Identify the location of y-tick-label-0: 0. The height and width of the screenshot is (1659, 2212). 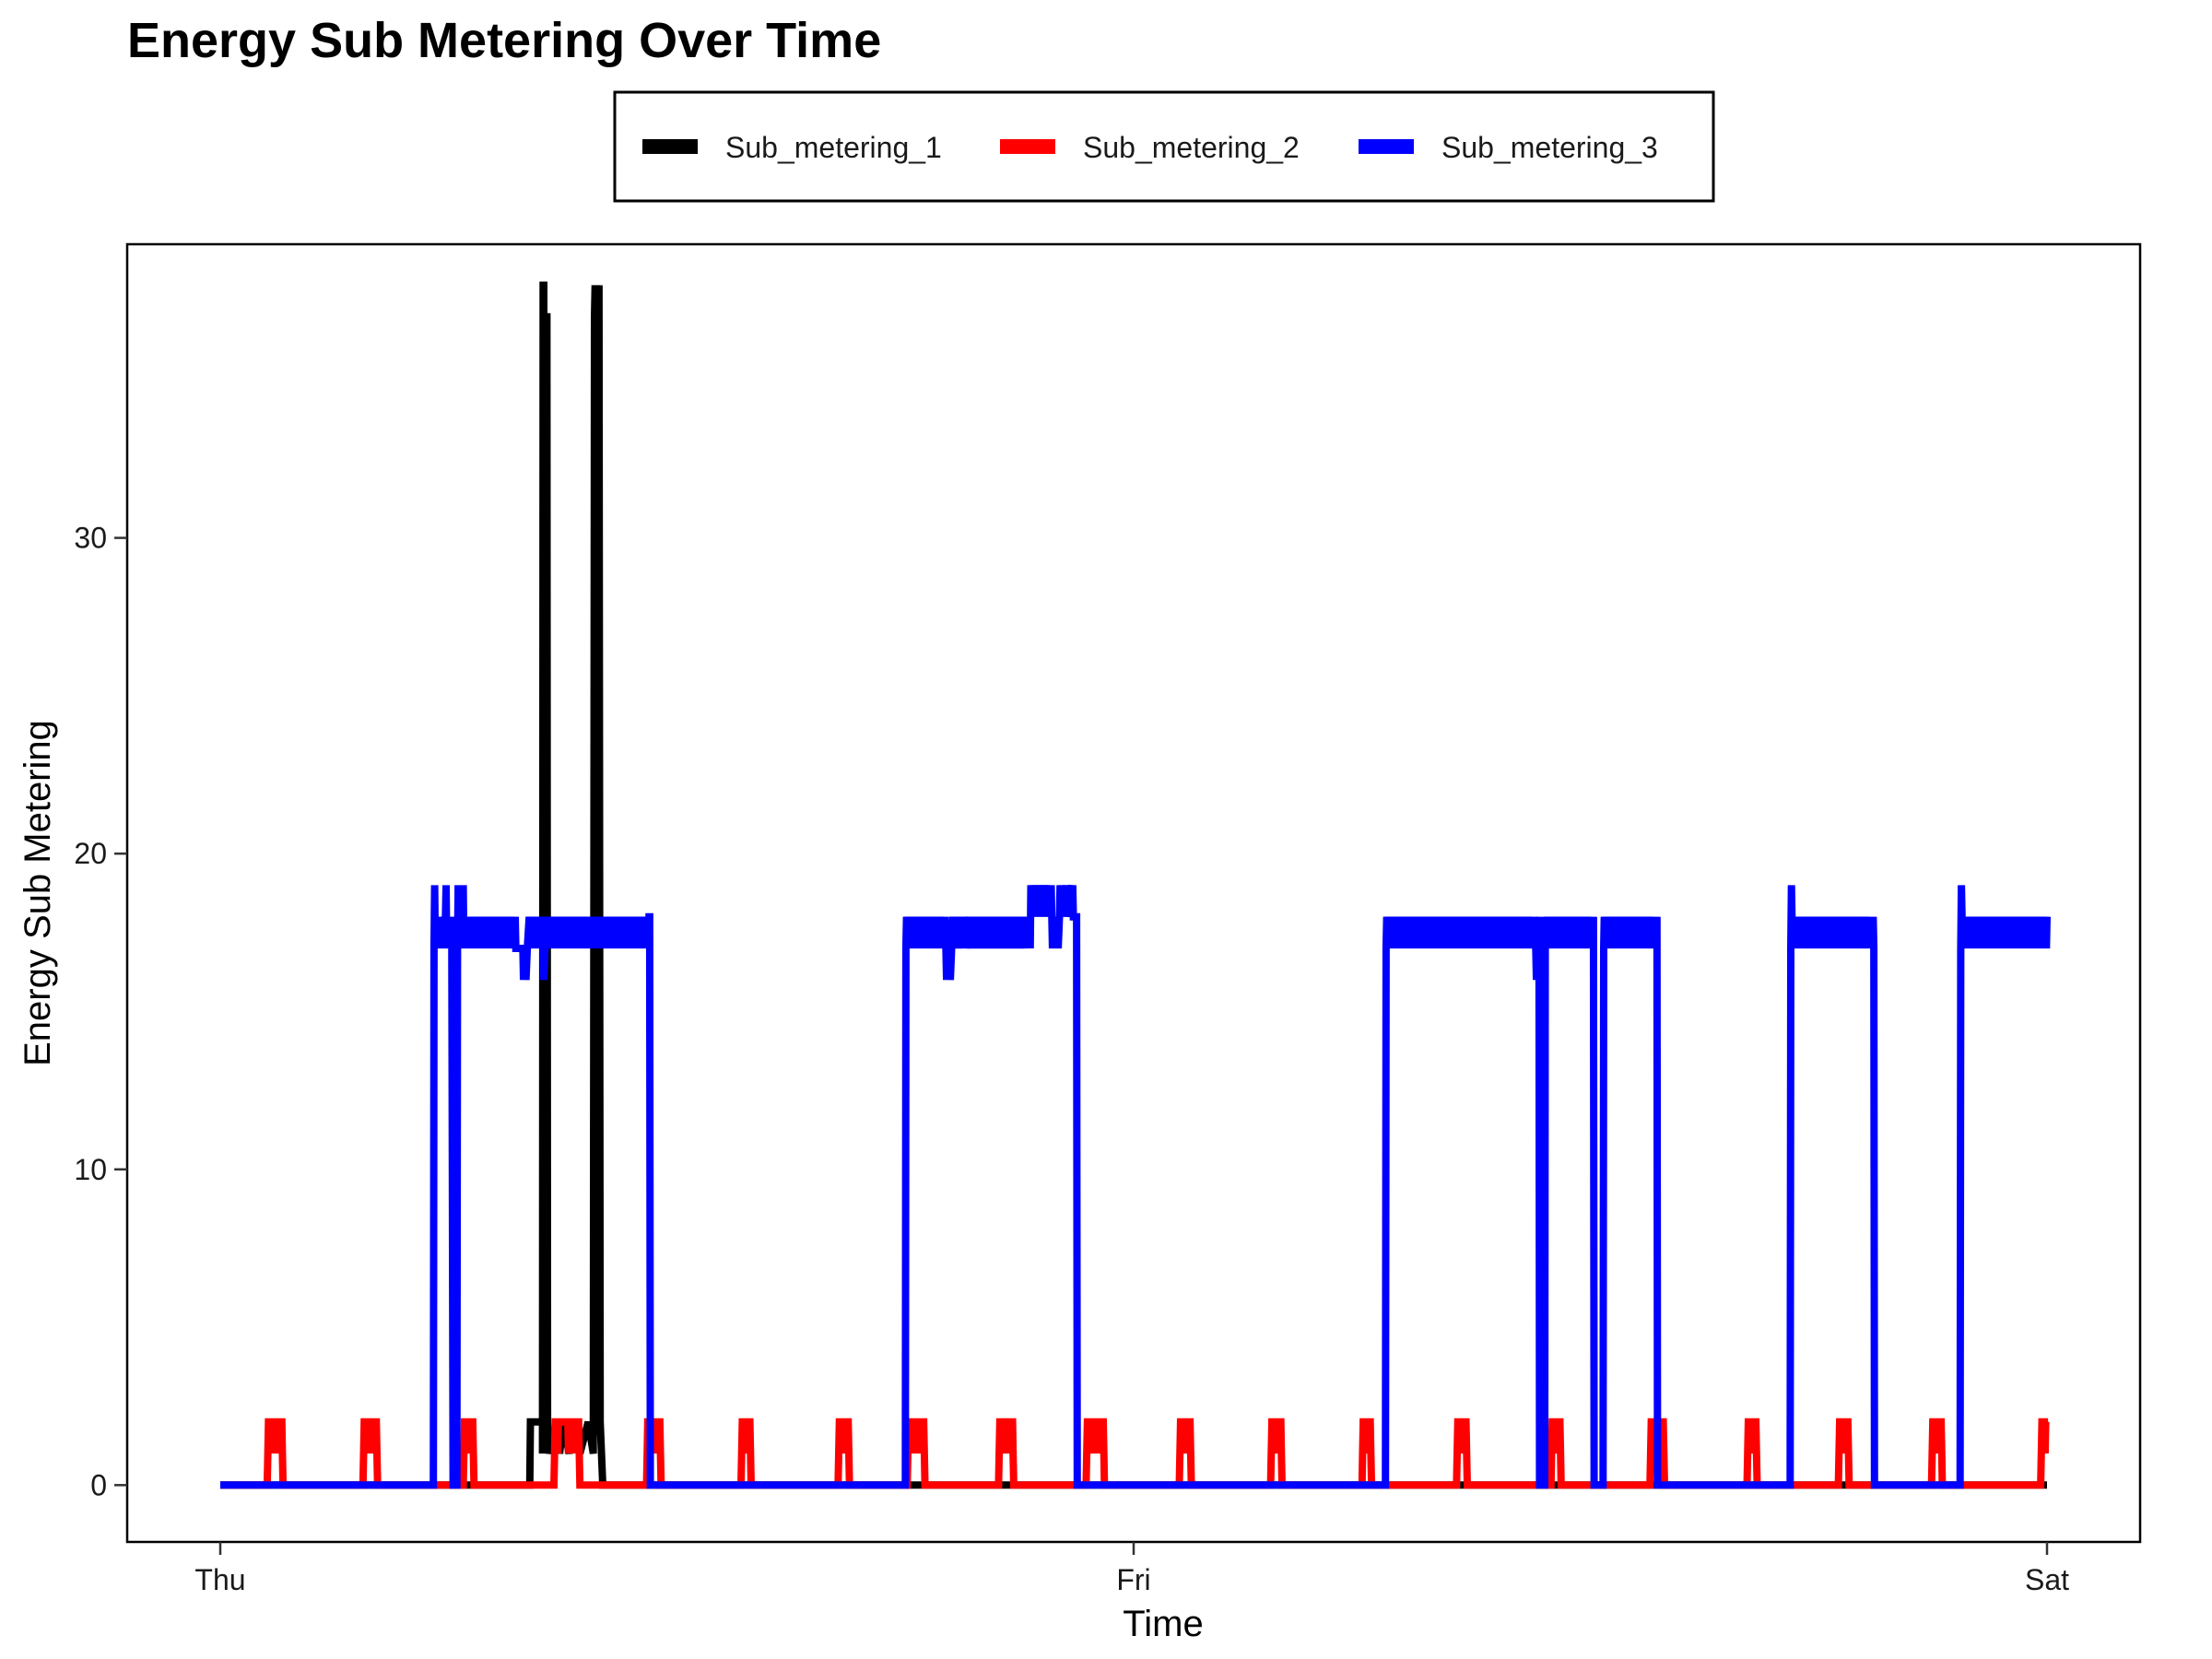
(98, 1484).